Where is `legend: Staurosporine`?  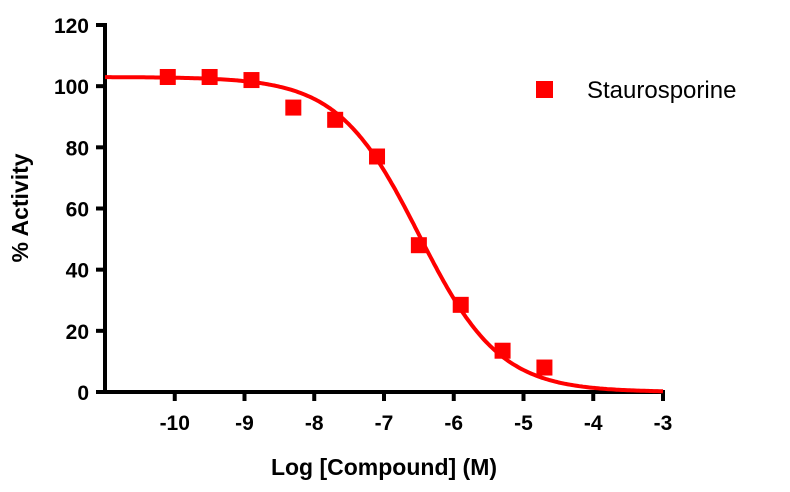 legend: Staurosporine is located at coordinates (636, 90).